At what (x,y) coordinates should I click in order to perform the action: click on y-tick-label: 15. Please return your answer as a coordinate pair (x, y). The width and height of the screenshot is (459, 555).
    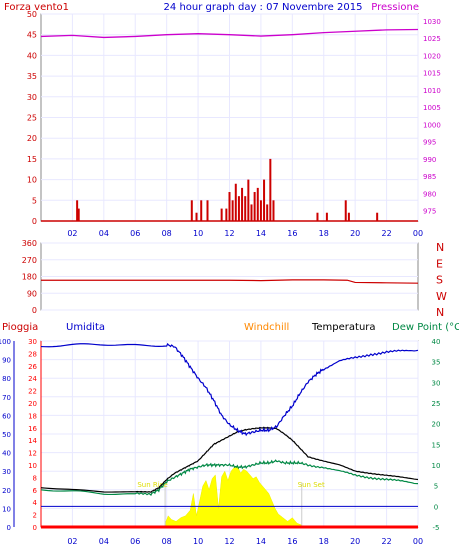
    Looking at the image, I should click on (32, 159).